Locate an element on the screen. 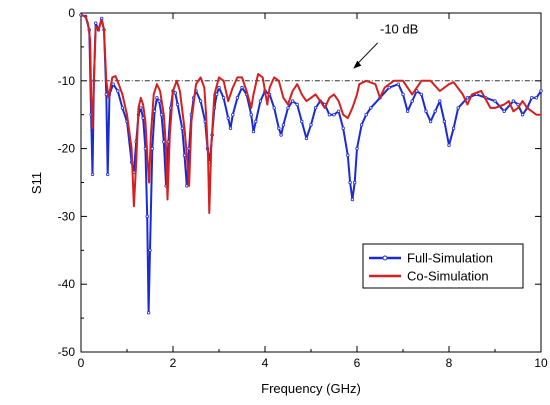 Image resolution: width=550 pixels, height=405 pixels. x-tick-label: 8 is located at coordinates (449, 363).